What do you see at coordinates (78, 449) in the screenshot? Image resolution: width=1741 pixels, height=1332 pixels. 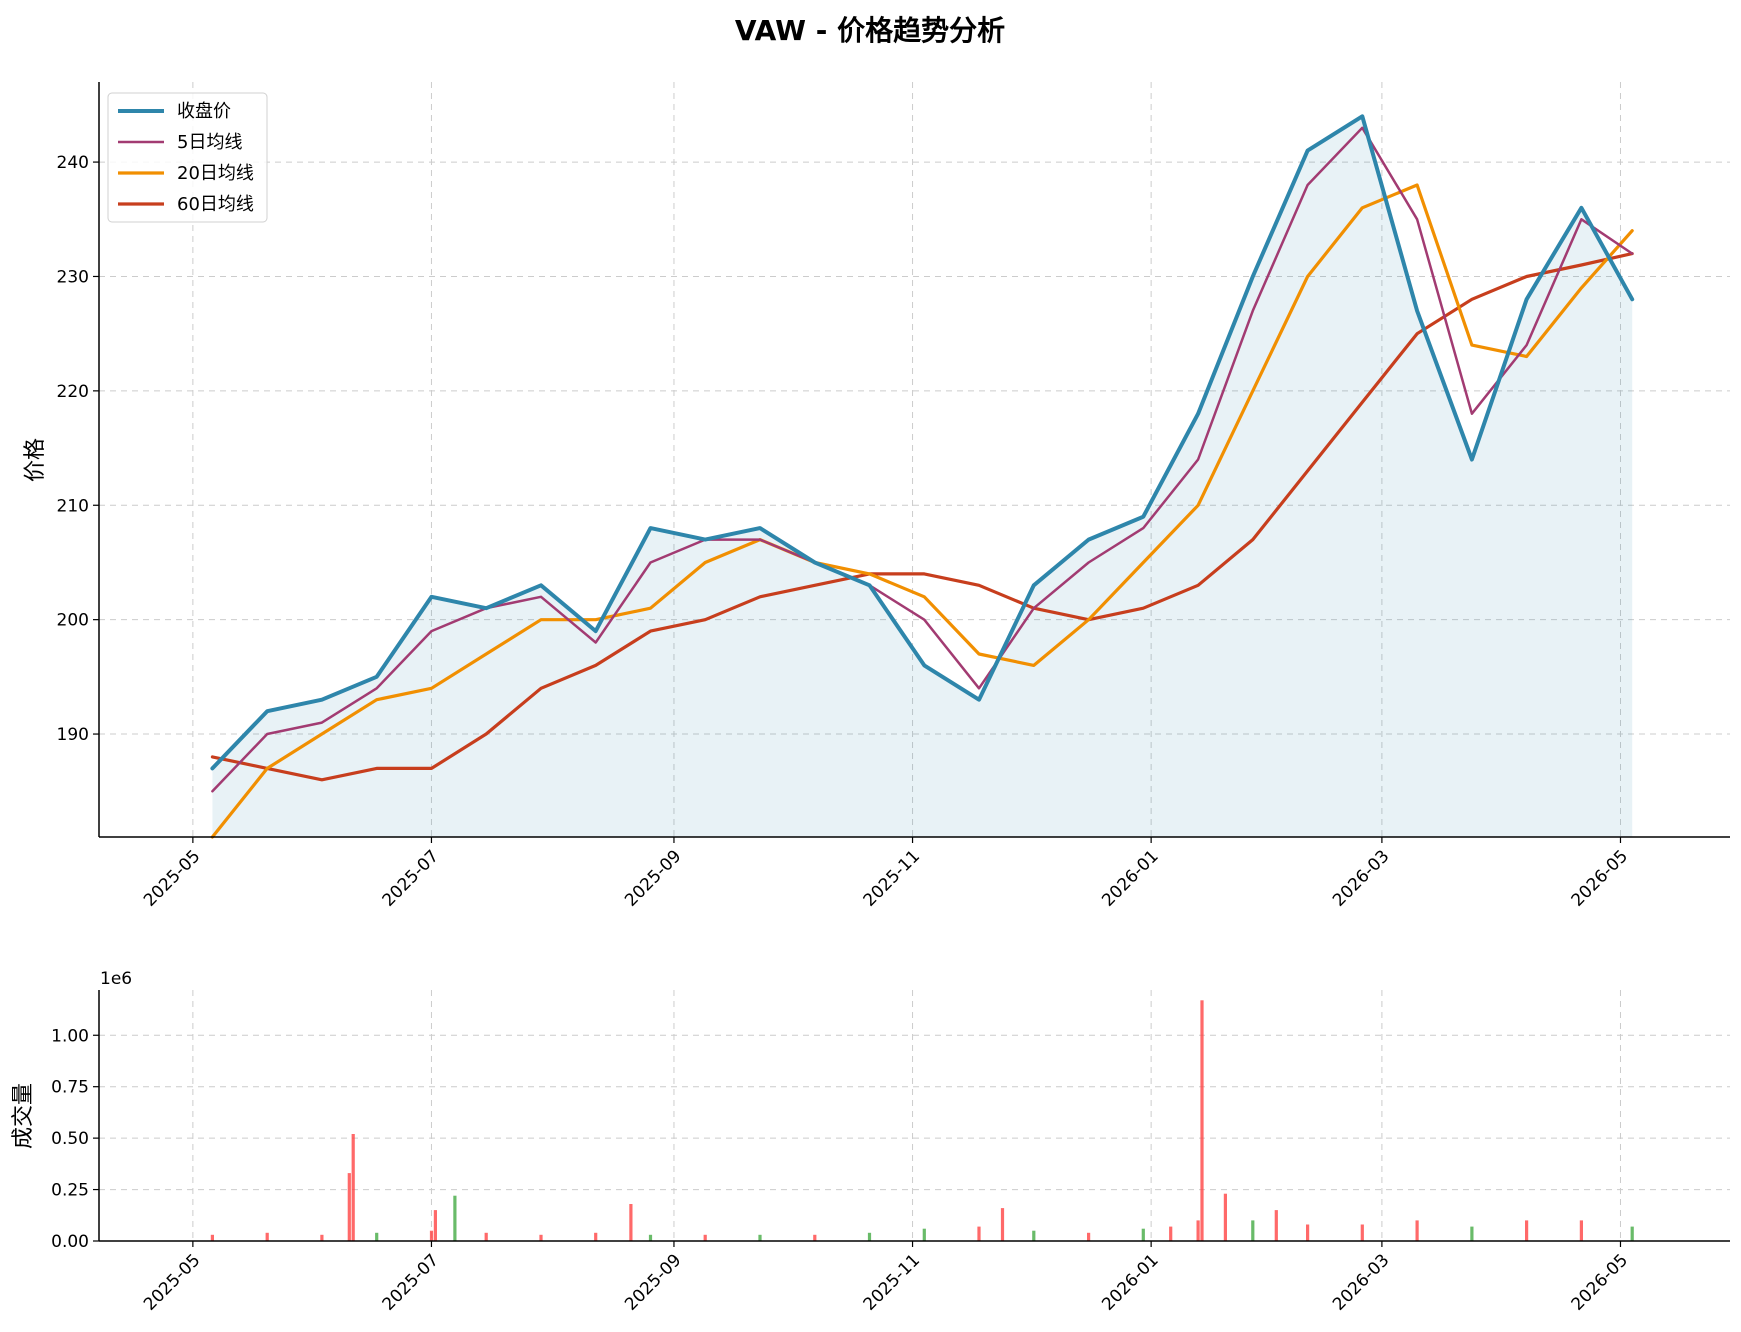 I see `price-y-ticks: 190 200 210 220 230 240` at bounding box center [78, 449].